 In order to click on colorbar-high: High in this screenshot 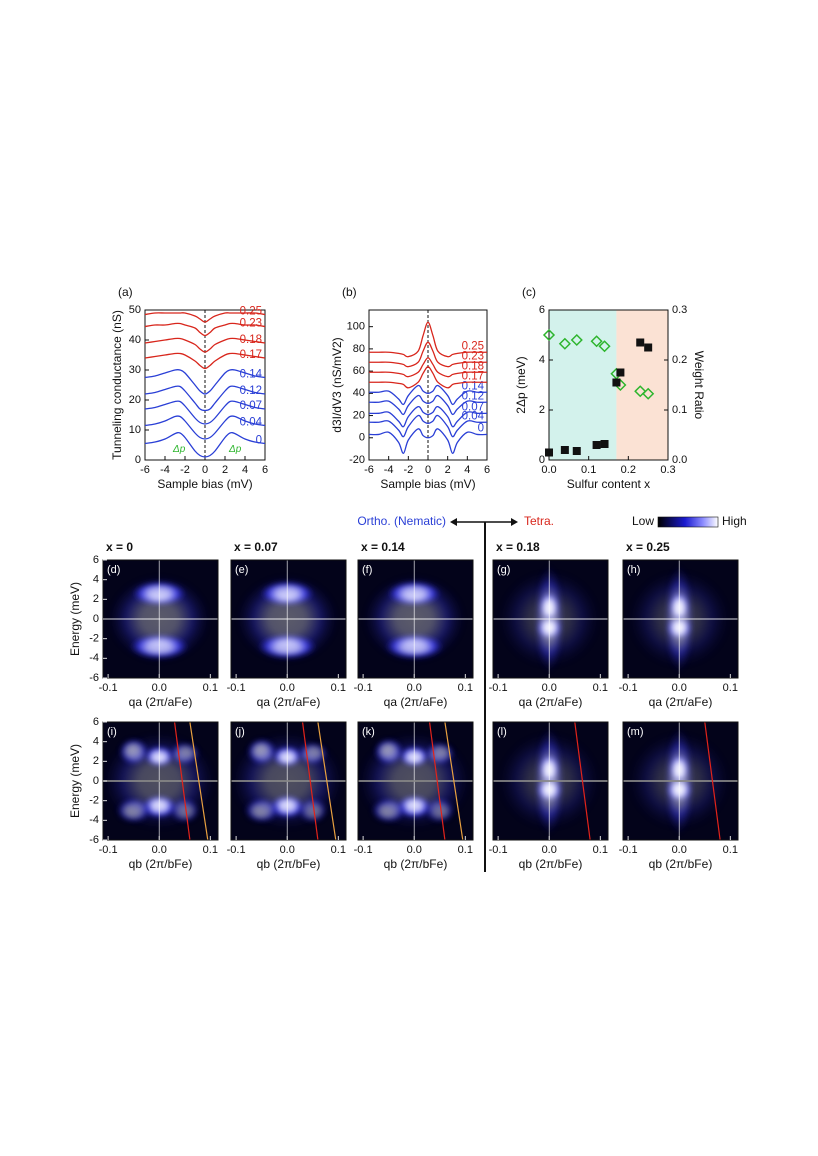, I will do `click(734, 521)`.